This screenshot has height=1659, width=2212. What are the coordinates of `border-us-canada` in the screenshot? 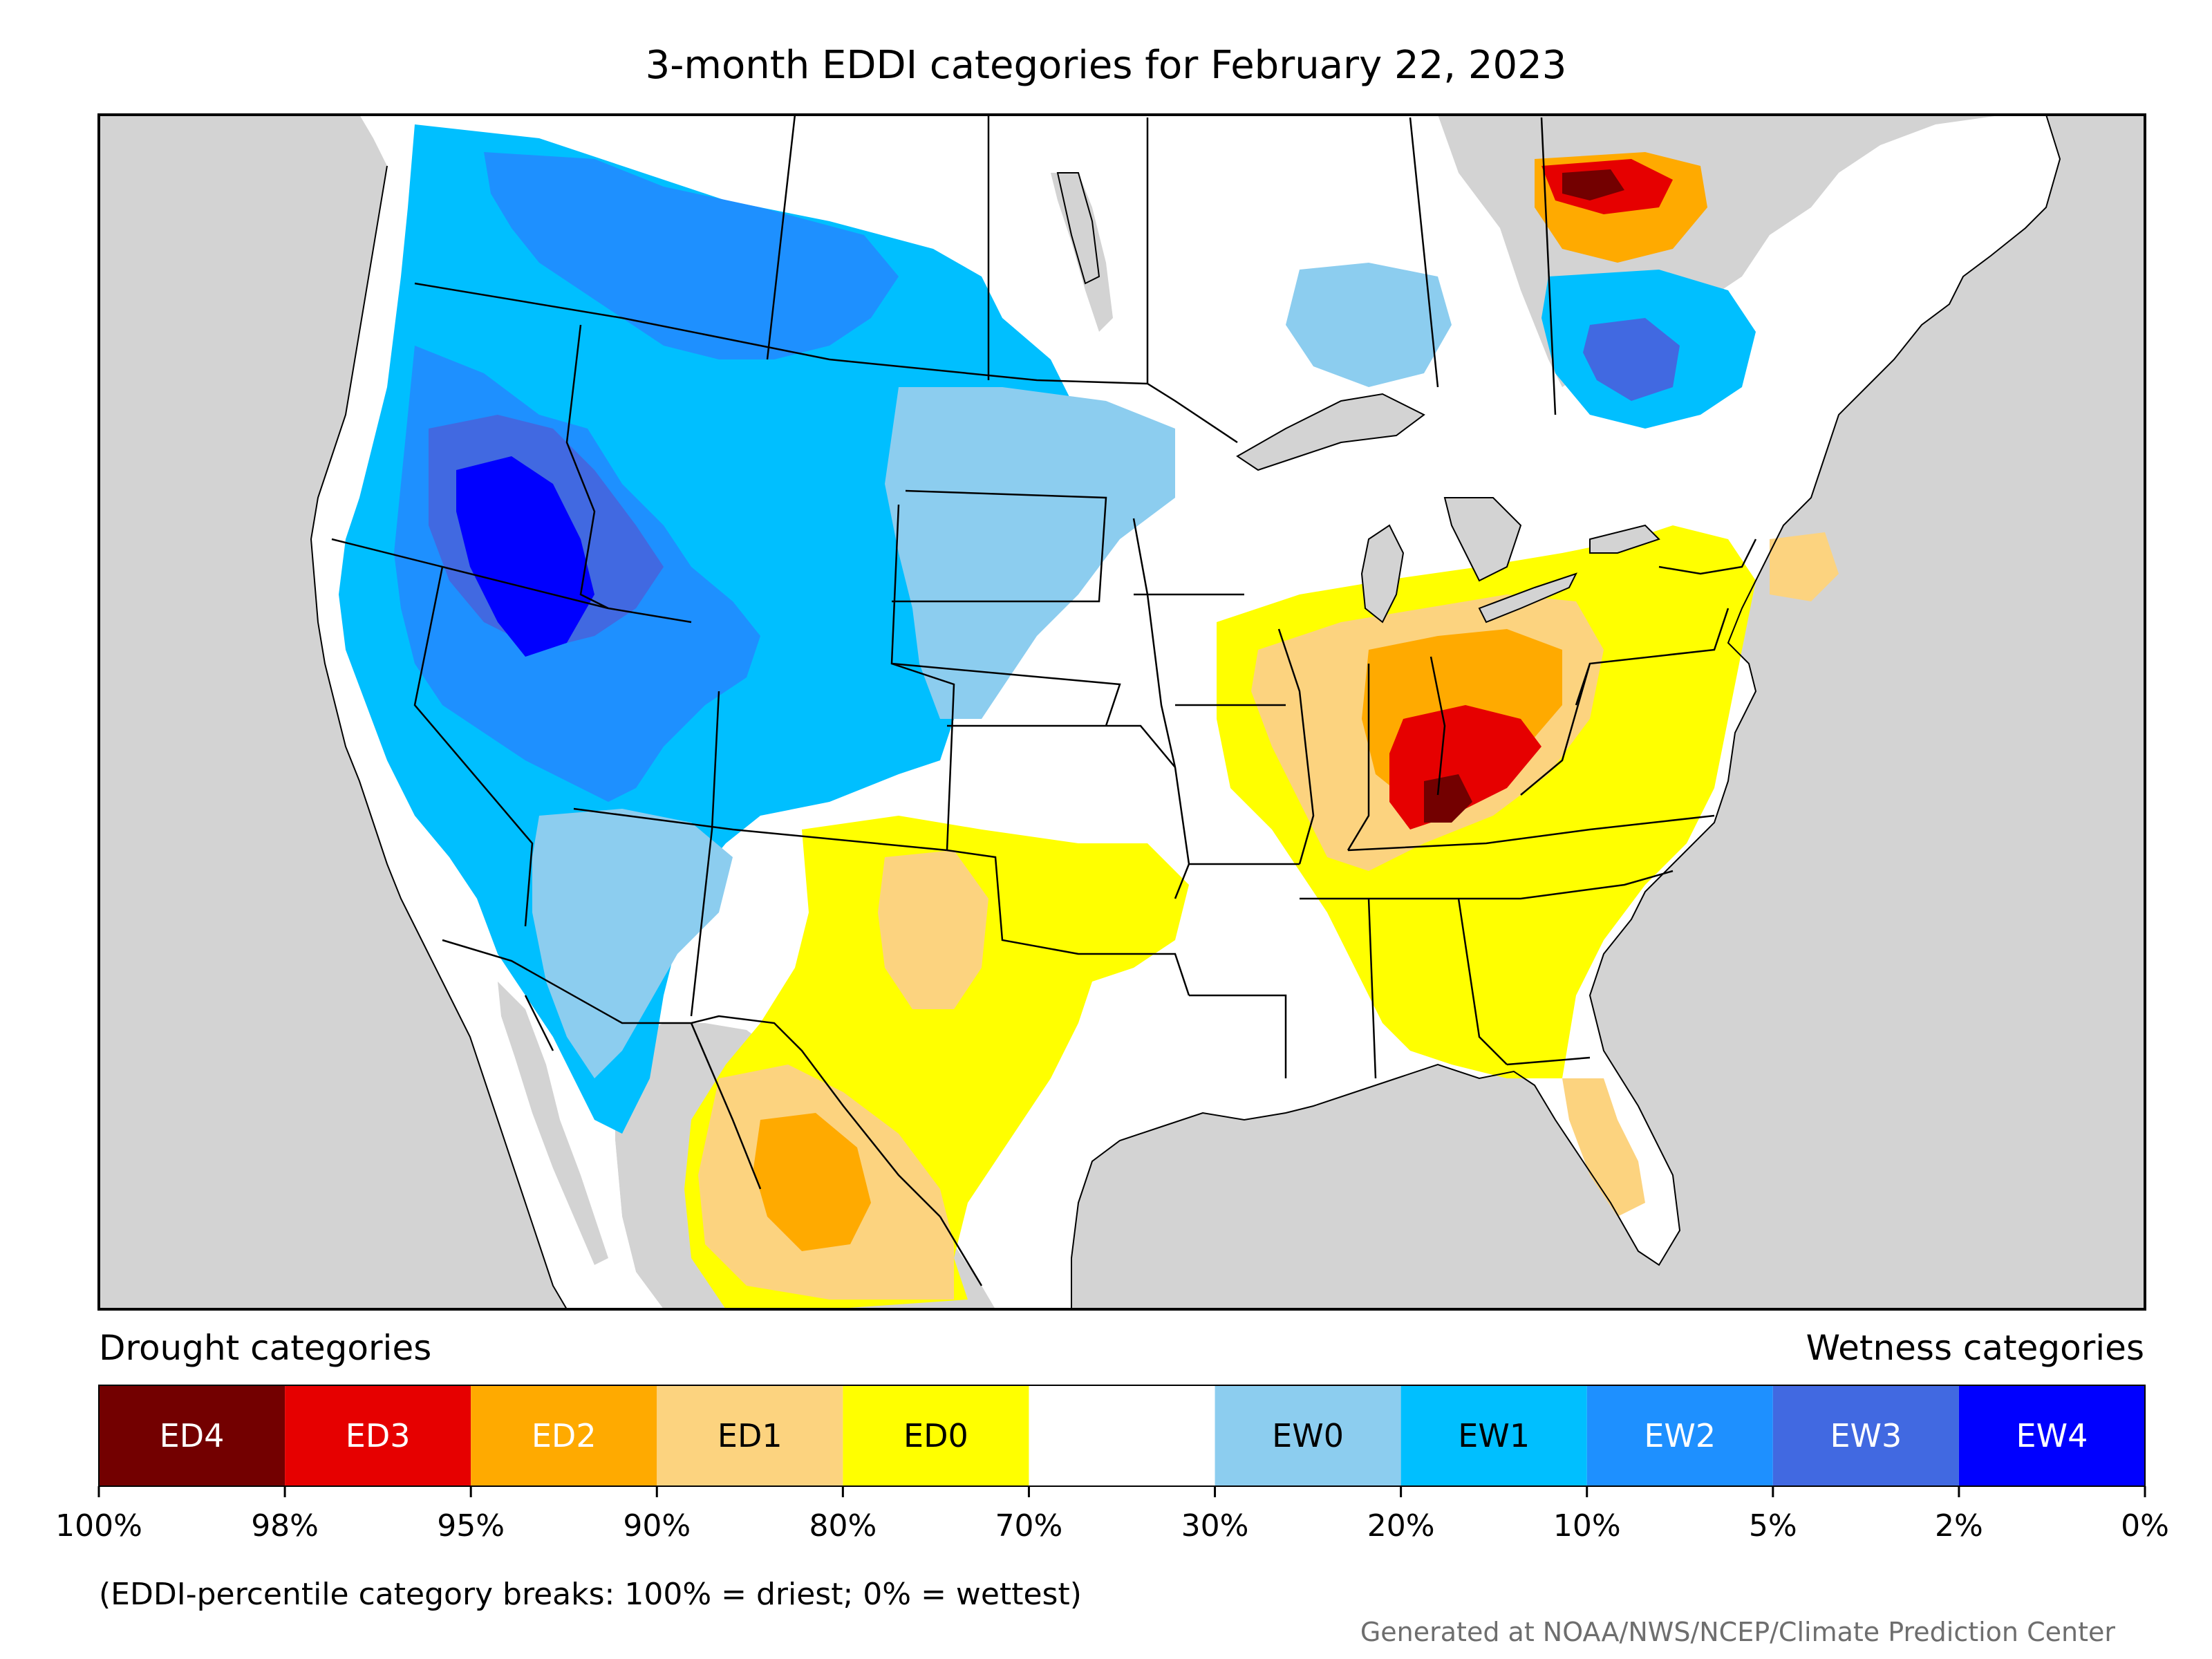 It's located at (826, 363).